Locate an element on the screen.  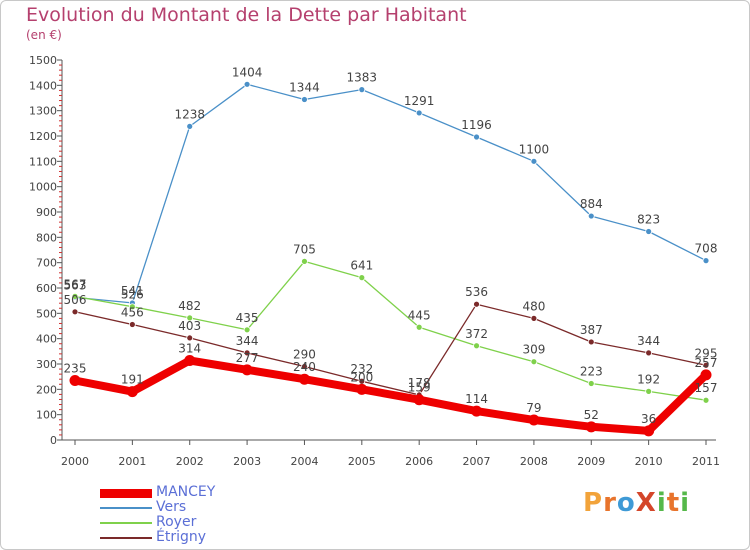
y-tick-label: 1500 is located at coordinates (43, 60).